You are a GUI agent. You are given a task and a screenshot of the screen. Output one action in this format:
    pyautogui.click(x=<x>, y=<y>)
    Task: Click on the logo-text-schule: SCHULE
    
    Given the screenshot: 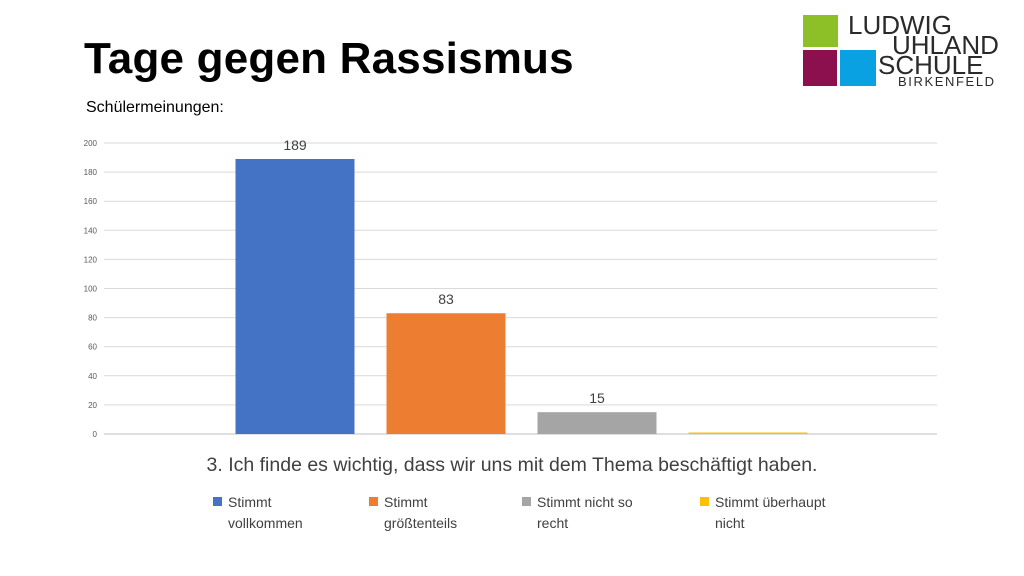 What is the action you would take?
    pyautogui.click(x=931, y=65)
    